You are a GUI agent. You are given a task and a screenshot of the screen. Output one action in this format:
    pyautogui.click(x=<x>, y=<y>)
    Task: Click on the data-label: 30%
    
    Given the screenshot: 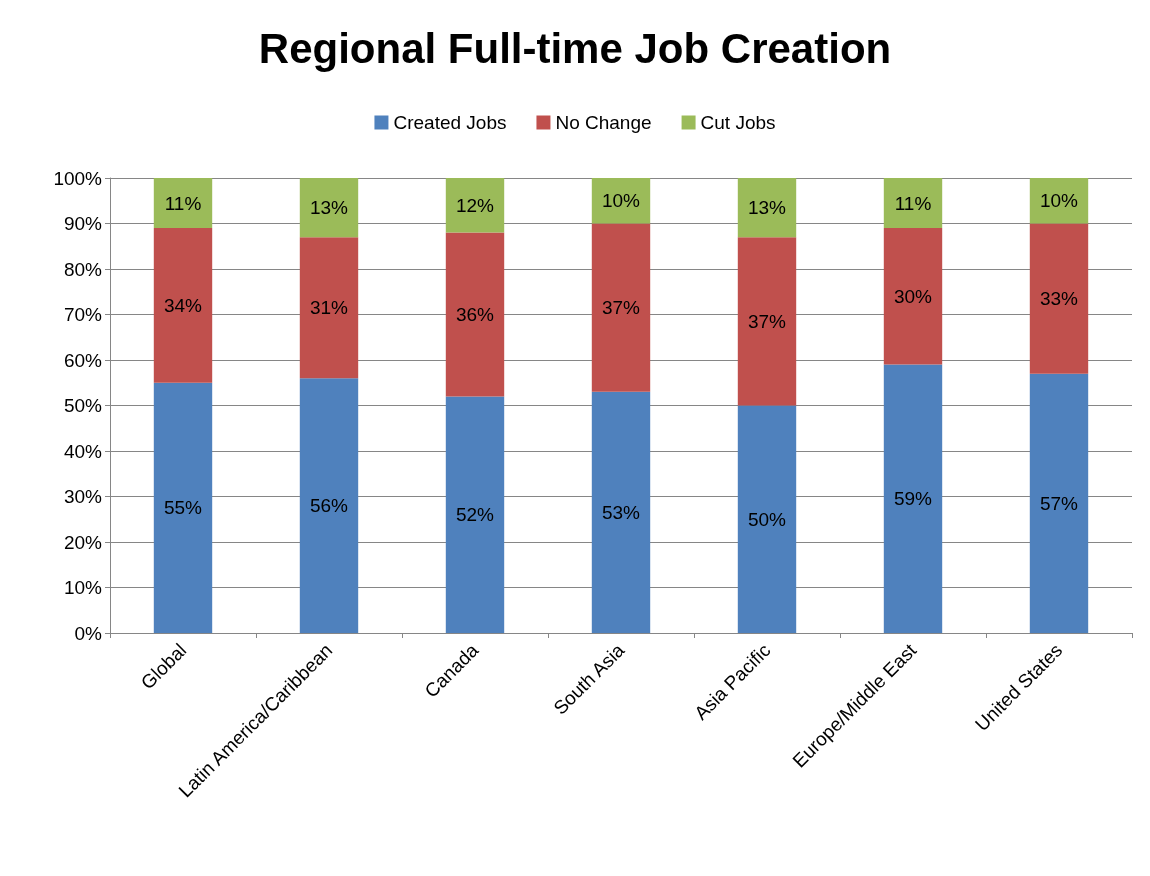 What is the action you would take?
    pyautogui.click(x=913, y=296)
    